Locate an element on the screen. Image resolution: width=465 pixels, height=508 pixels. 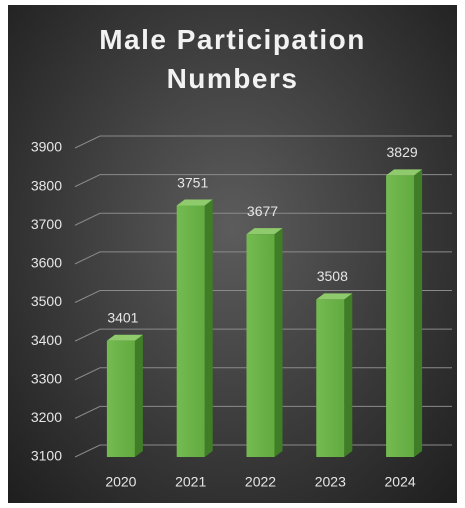
x-tick-label: 2021 is located at coordinates (190, 482).